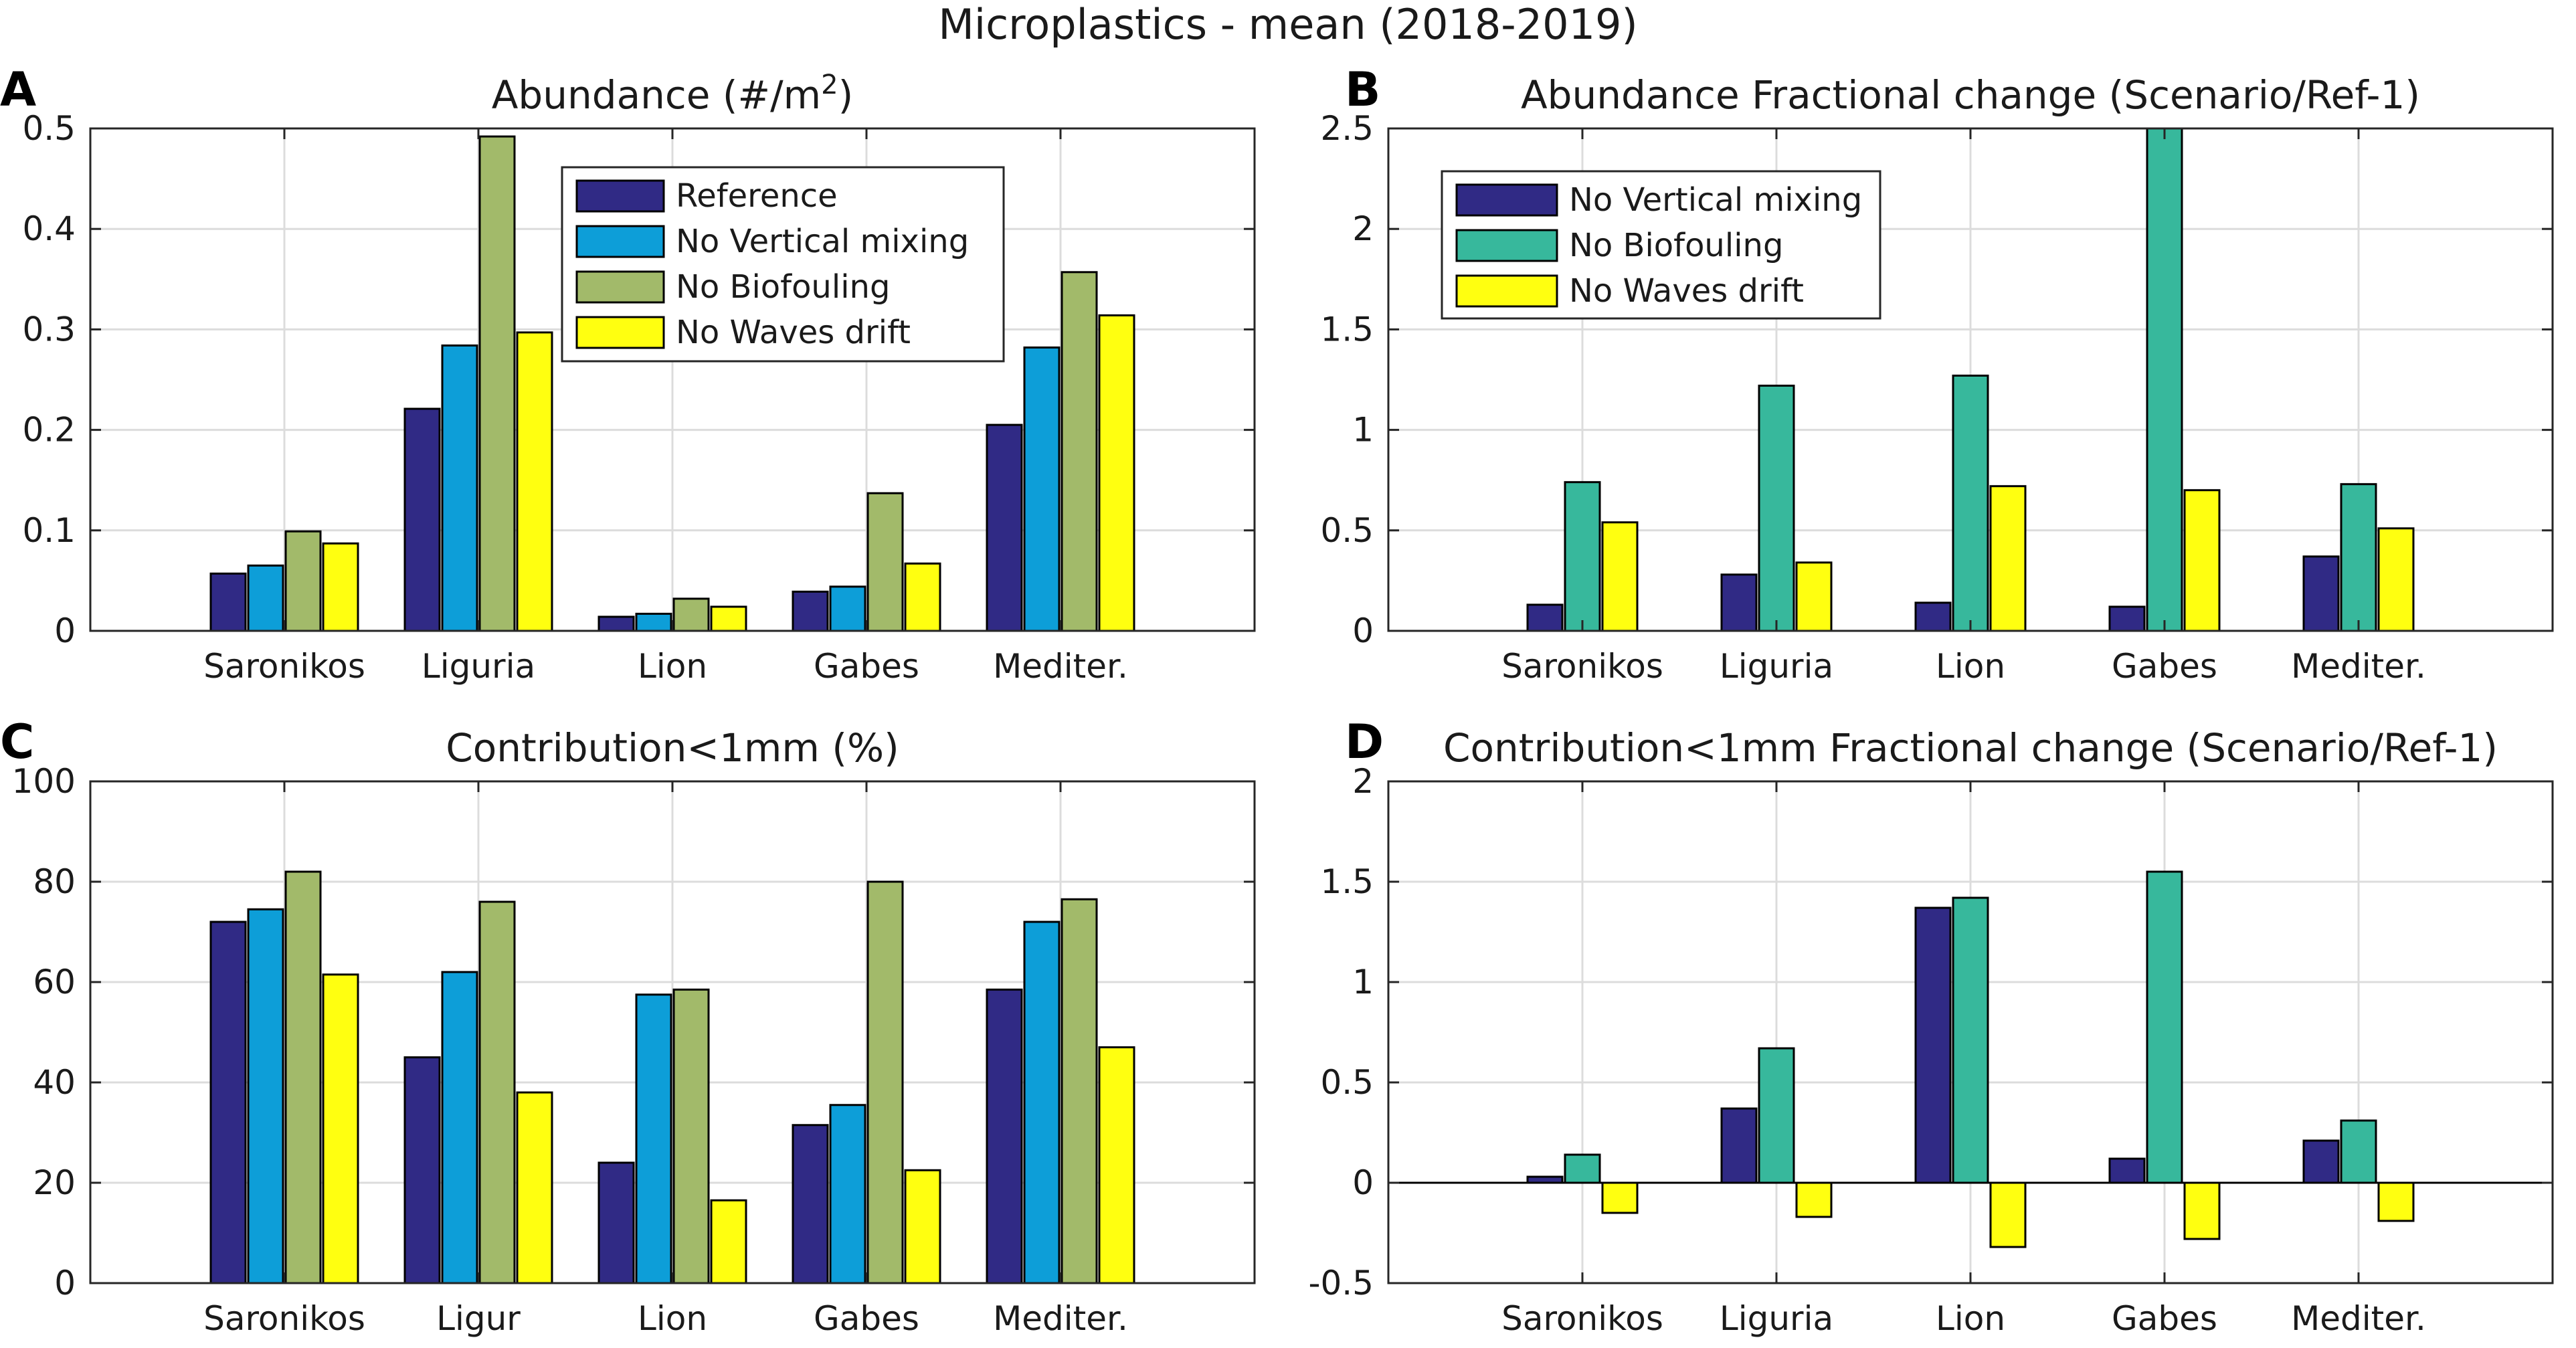 Image resolution: width=2576 pixels, height=1348 pixels. What do you see at coordinates (757, 196) in the screenshot?
I see `legend-label: Reference` at bounding box center [757, 196].